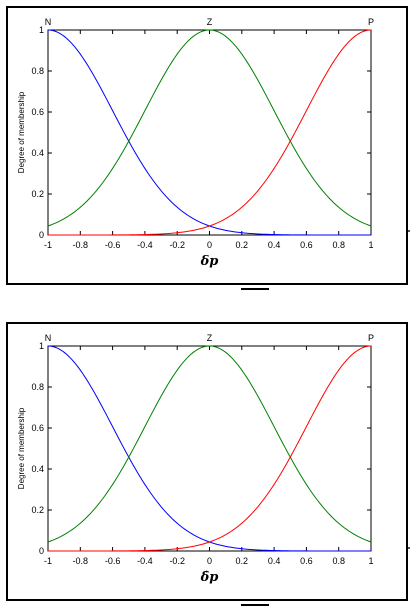  What do you see at coordinates (242, 245) in the screenshot?
I see `chart-0-xtick-label: 0.2` at bounding box center [242, 245].